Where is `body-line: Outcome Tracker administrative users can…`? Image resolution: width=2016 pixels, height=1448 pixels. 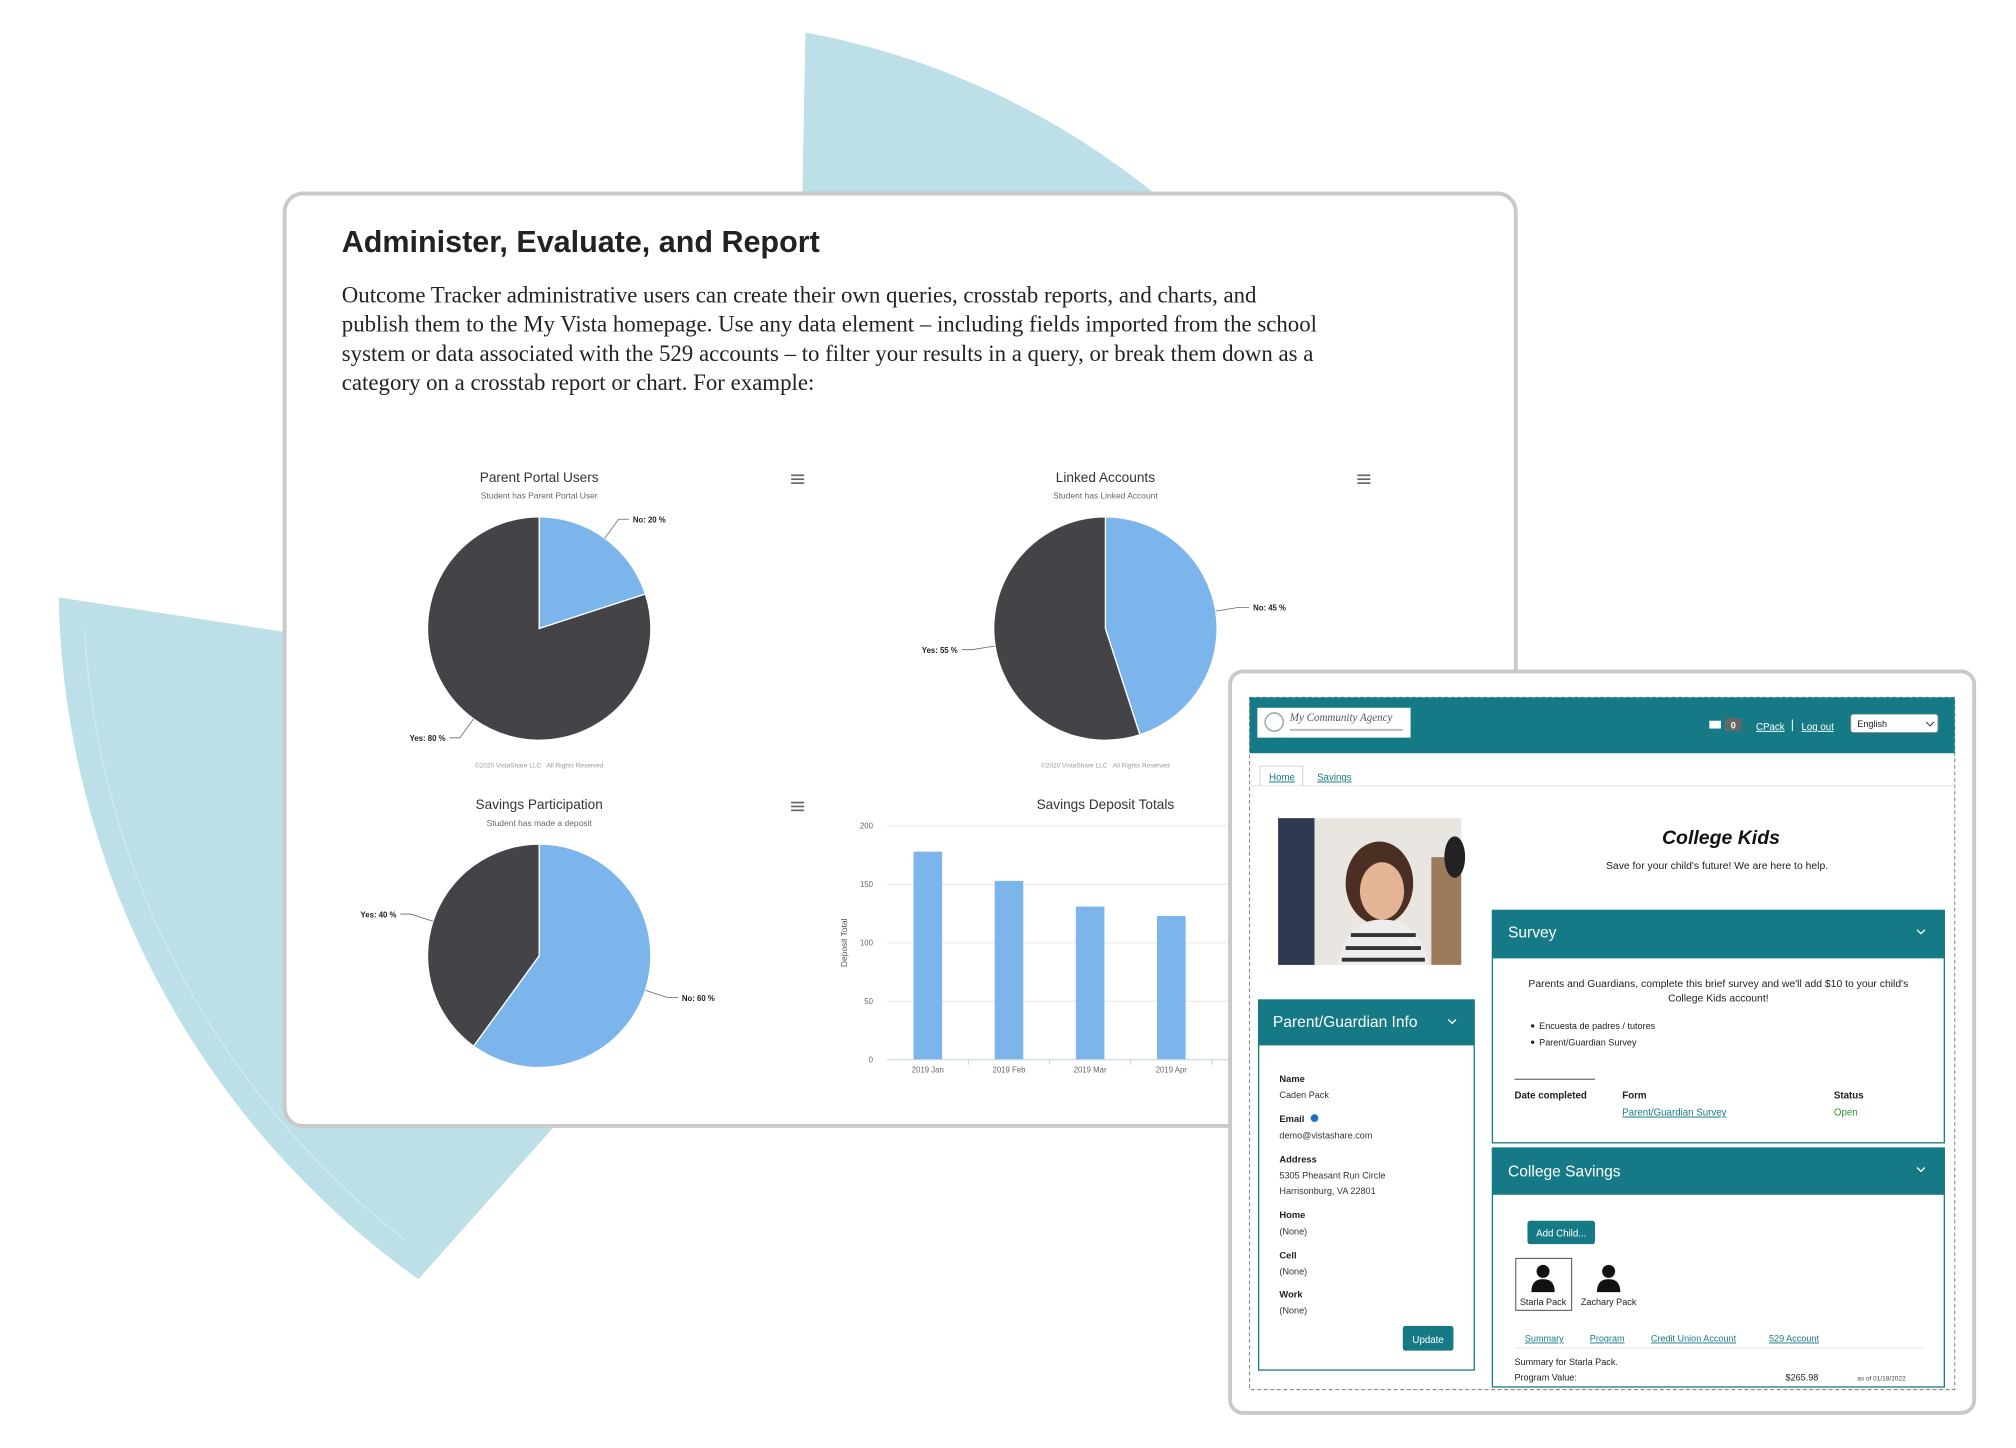
body-line: Outcome Tracker administrative users can… is located at coordinates (799, 295).